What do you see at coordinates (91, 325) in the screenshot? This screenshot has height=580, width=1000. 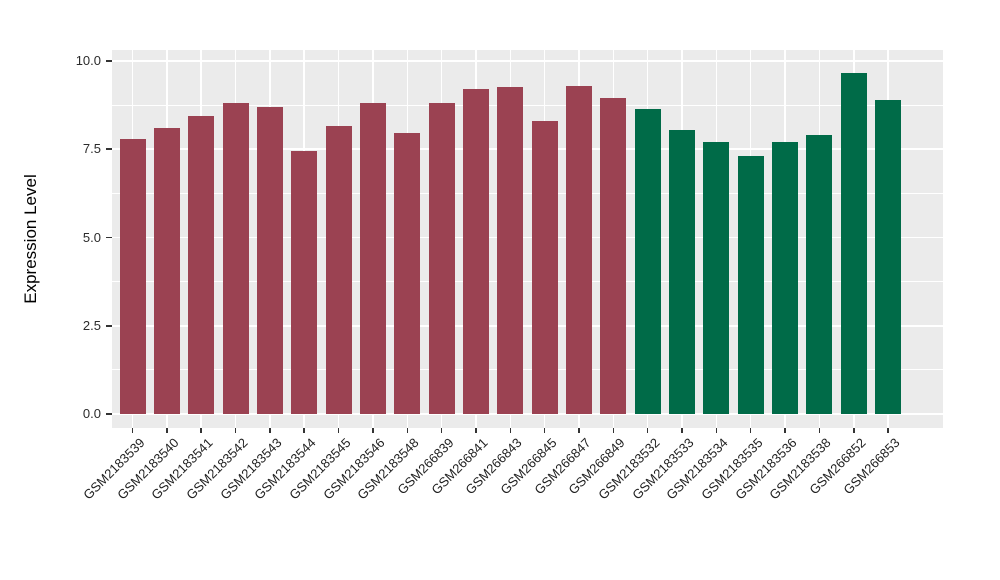 I see `y-tick-label: 2.5` at bounding box center [91, 325].